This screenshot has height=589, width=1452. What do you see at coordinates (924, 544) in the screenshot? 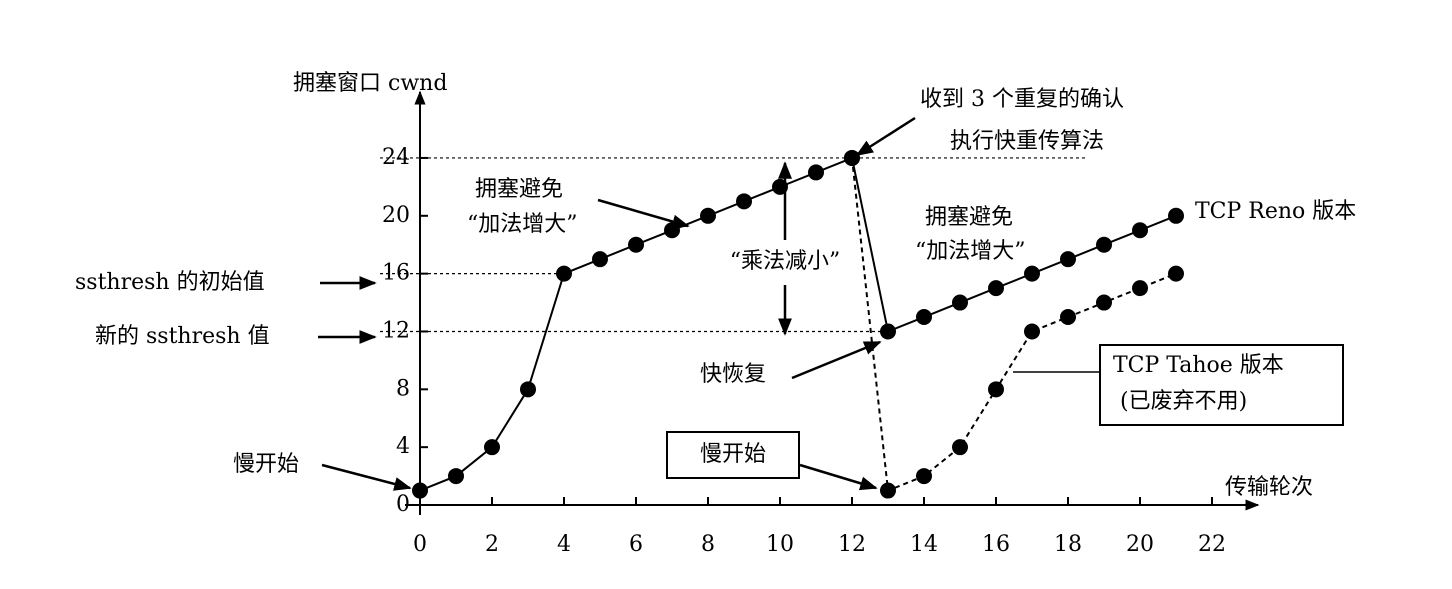
I see `x-tick-label: 14` at bounding box center [924, 544].